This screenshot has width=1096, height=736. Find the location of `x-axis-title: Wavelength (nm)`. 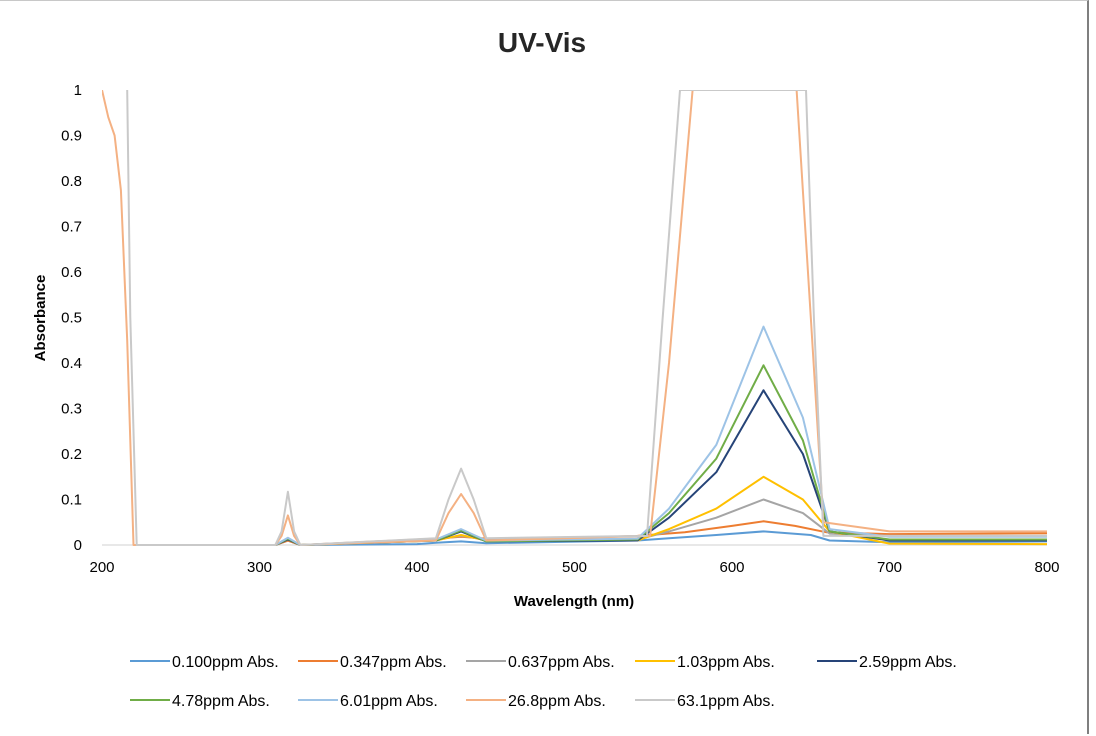

x-axis-title: Wavelength (nm) is located at coordinates (574, 601).